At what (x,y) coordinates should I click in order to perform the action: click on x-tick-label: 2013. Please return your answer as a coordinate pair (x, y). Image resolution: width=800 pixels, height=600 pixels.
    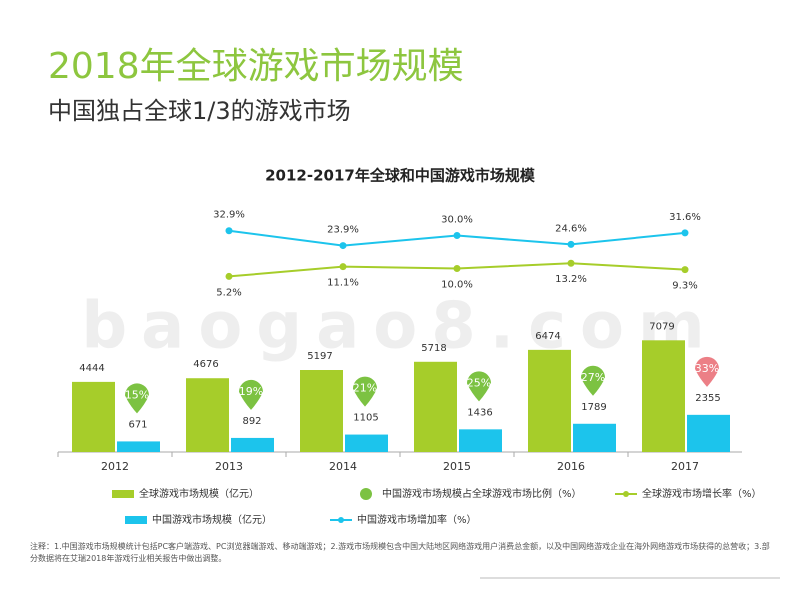
    Looking at the image, I should click on (229, 466).